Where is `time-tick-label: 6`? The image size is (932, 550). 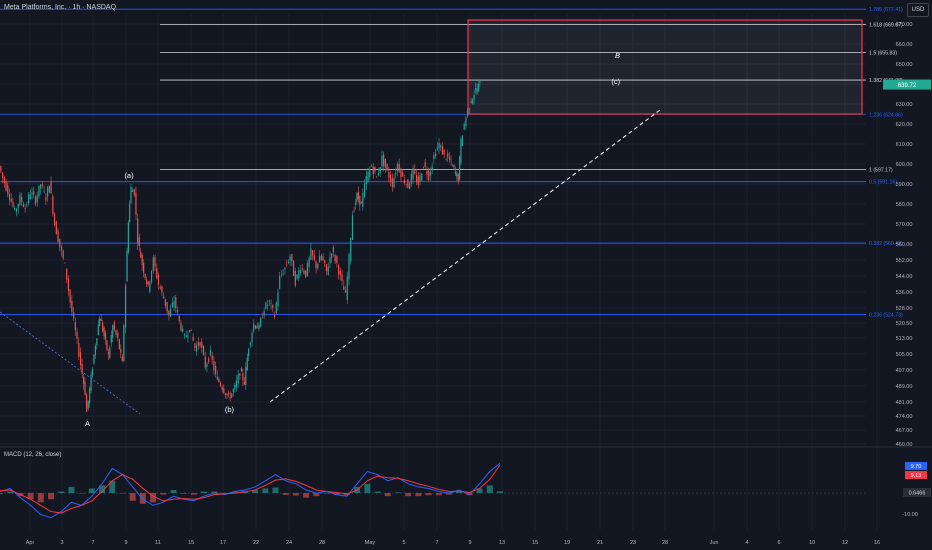 time-tick-label: 6 is located at coordinates (778, 543).